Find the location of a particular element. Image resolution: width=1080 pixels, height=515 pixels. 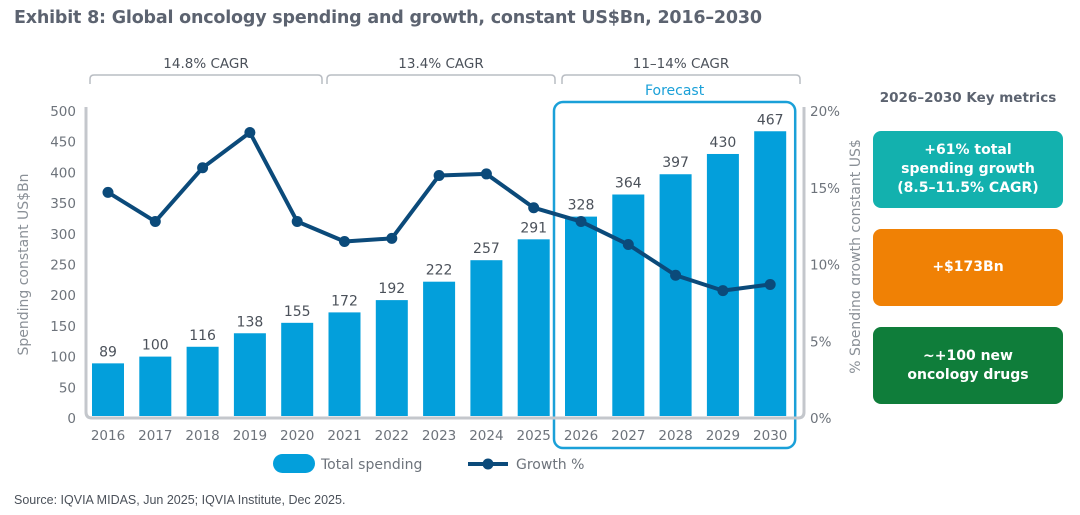

growth-point-2023 is located at coordinates (439, 175).